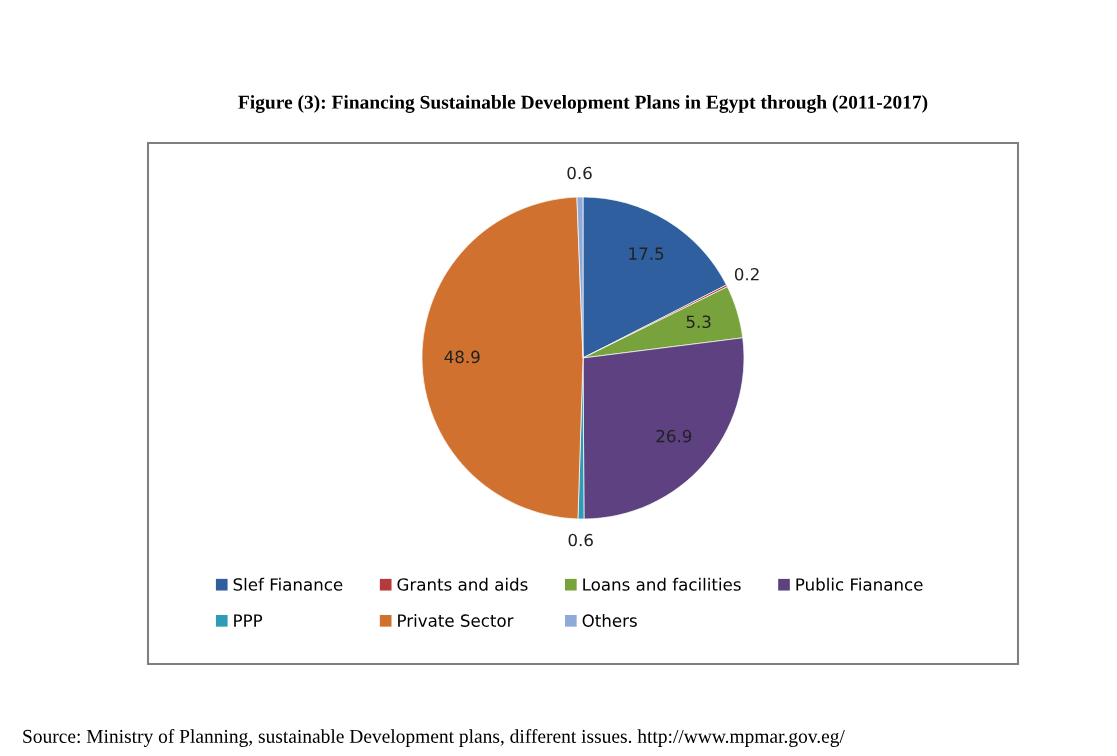  I want to click on data-label: 0.2, so click(746, 274).